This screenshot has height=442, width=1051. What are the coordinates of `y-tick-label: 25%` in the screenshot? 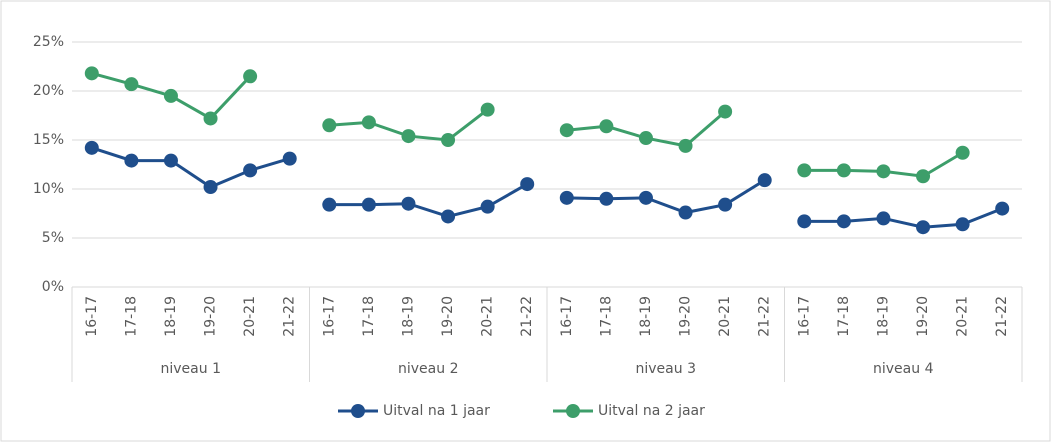 It's located at (48, 42).